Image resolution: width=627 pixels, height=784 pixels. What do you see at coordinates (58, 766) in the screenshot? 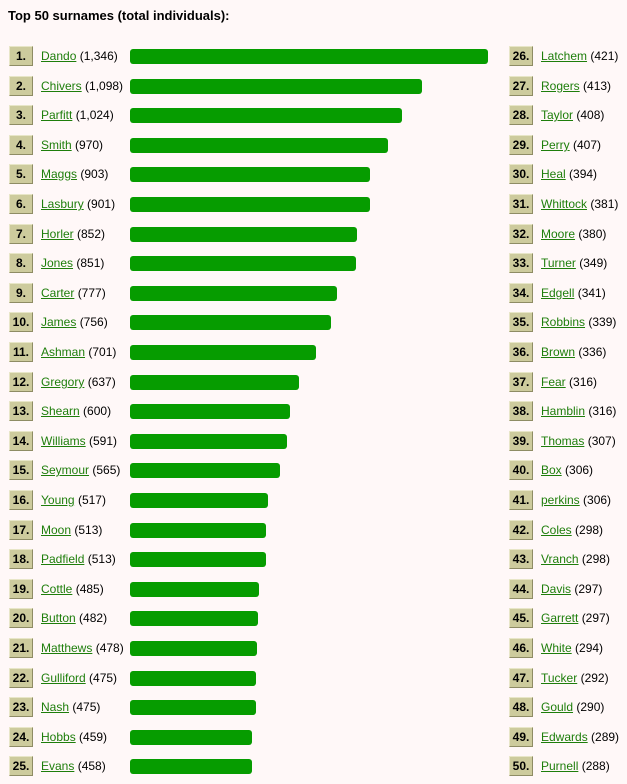
I see `surname-link: Evans` at bounding box center [58, 766].